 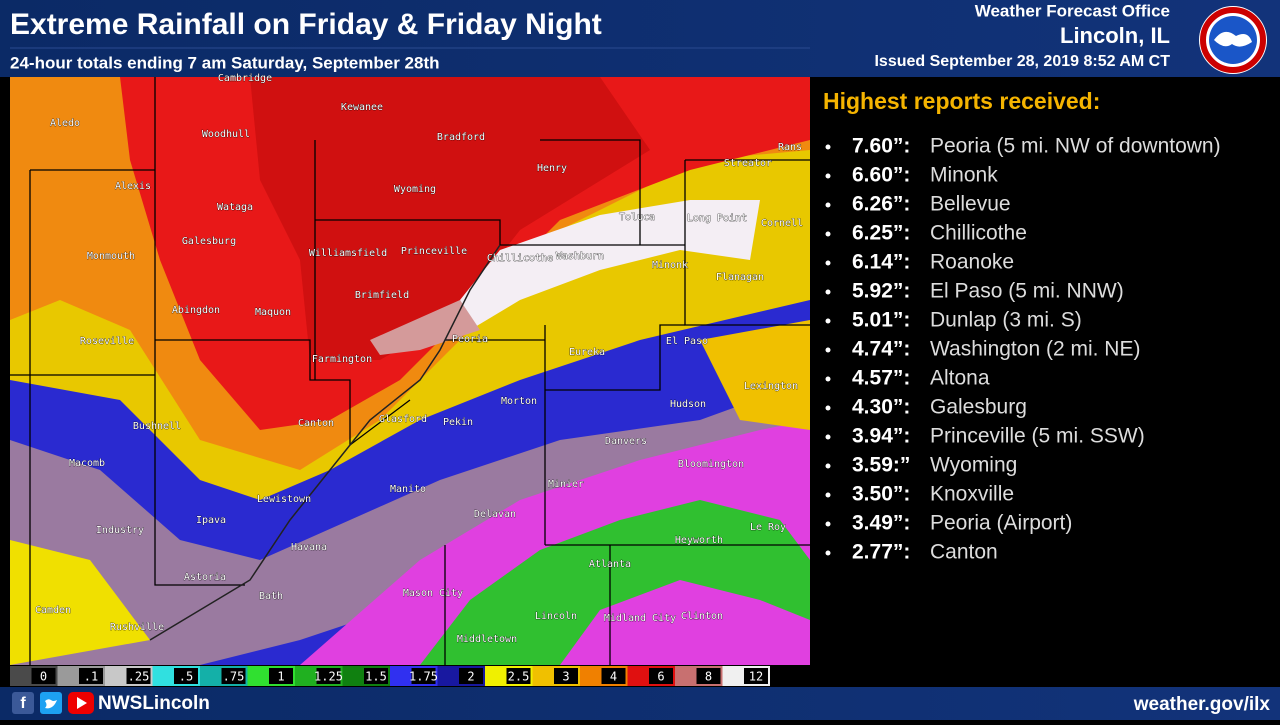 I want to click on panel-heading: Highest reports received:, so click(x=961, y=101).